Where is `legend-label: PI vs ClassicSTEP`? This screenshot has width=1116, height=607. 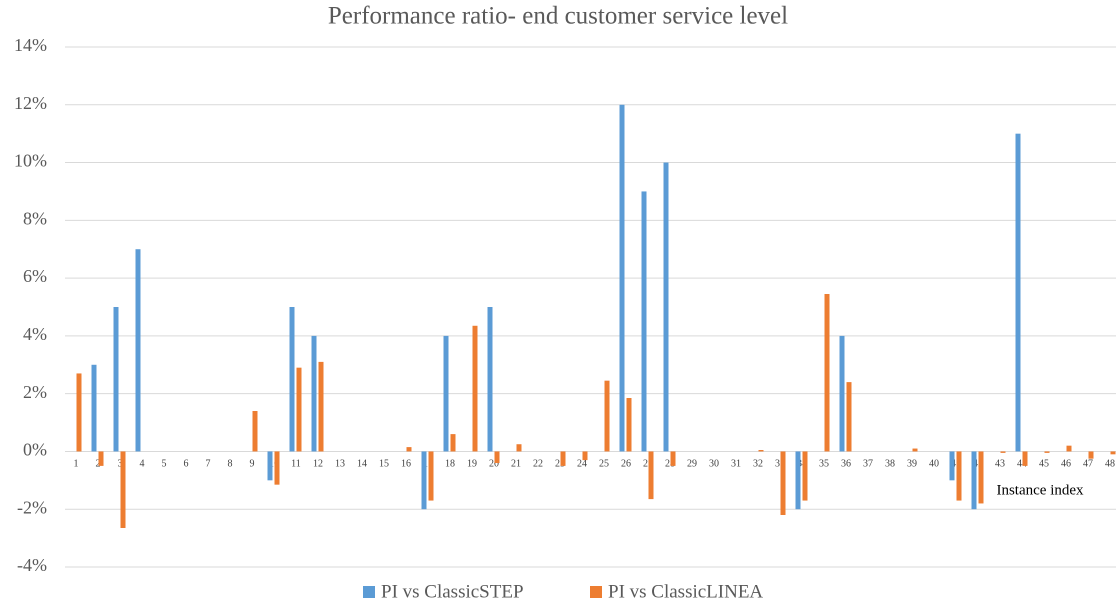
legend-label: PI vs ClassicSTEP is located at coordinates (452, 591).